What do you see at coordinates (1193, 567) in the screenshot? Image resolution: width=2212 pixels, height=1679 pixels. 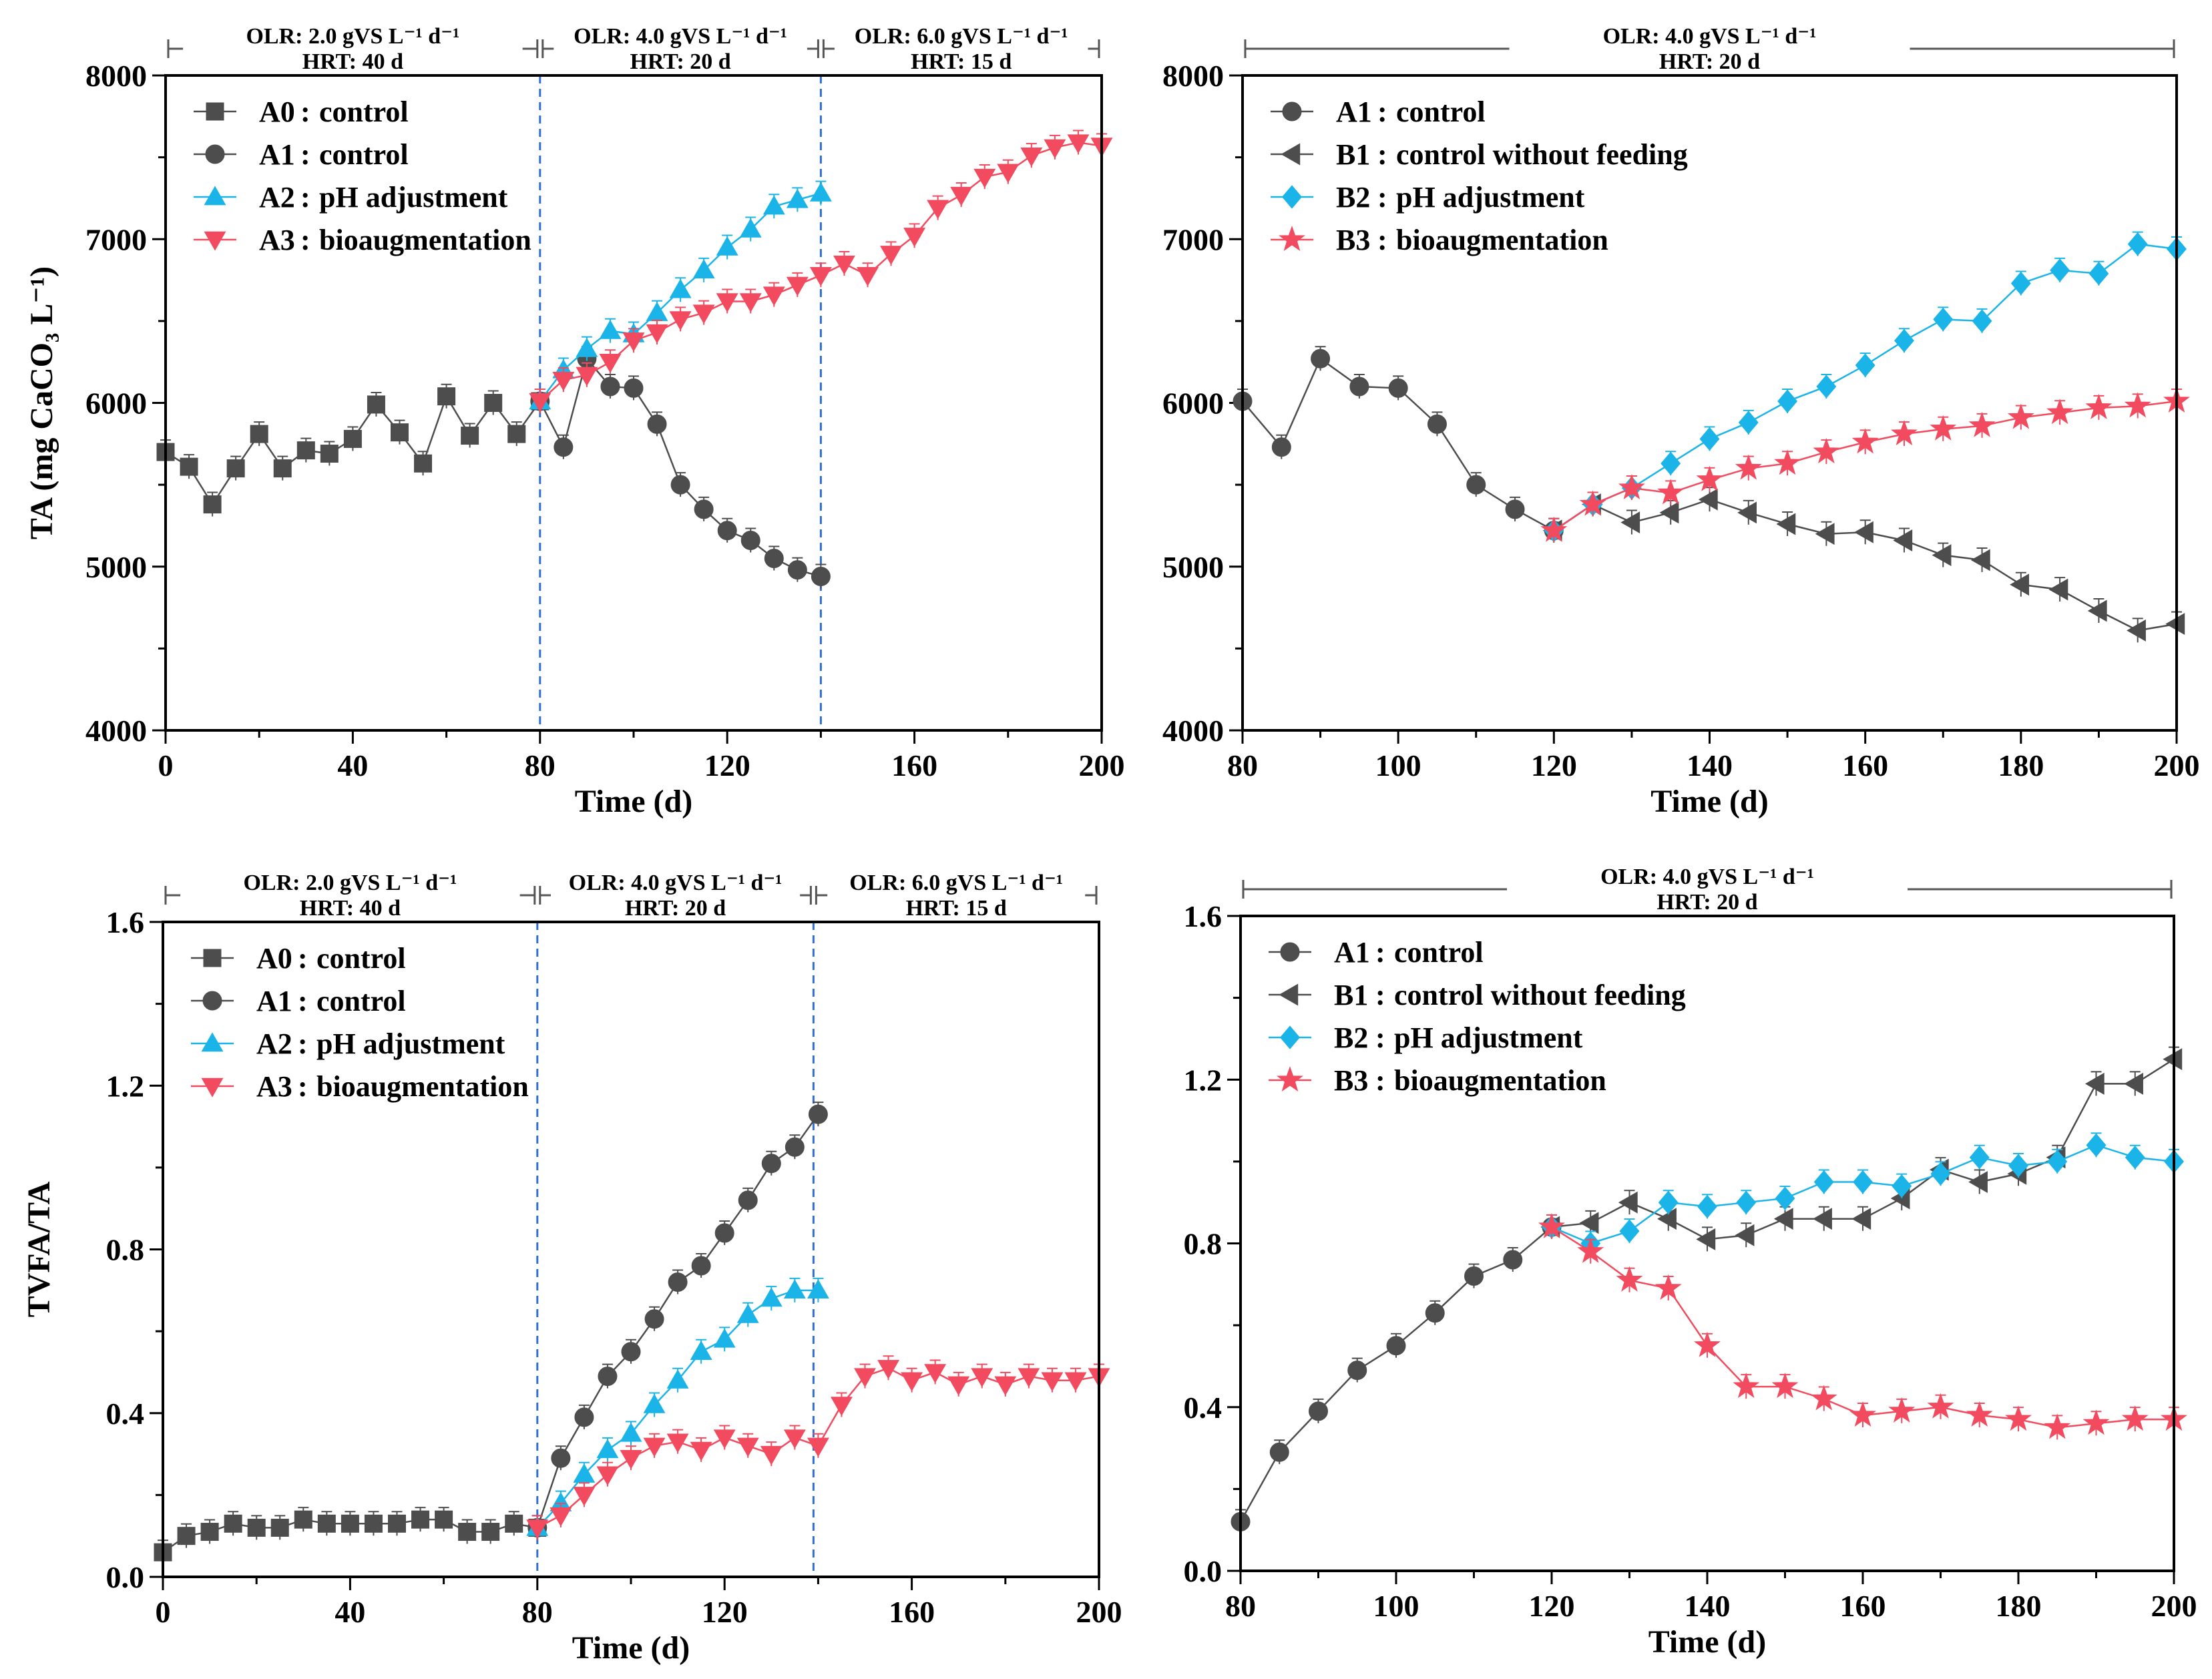 I see `y-tick-label: 5000` at bounding box center [1193, 567].